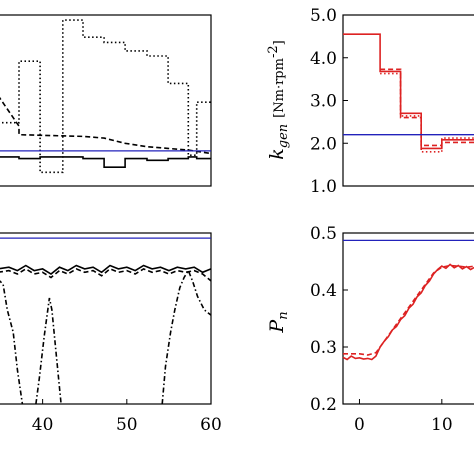 The width and height of the screenshot is (474, 474). What do you see at coordinates (323, 405) in the screenshot?
I see `y-tick-label-bottom-right-0: 0.2` at bounding box center [323, 405].